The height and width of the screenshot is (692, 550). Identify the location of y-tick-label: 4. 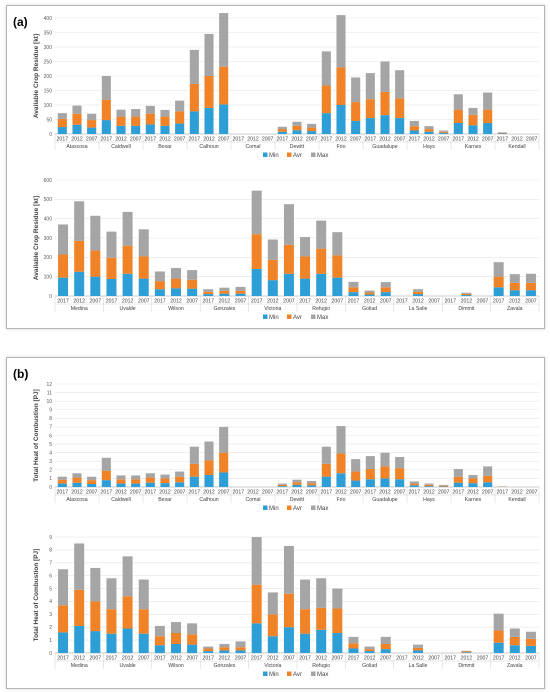
(50, 453).